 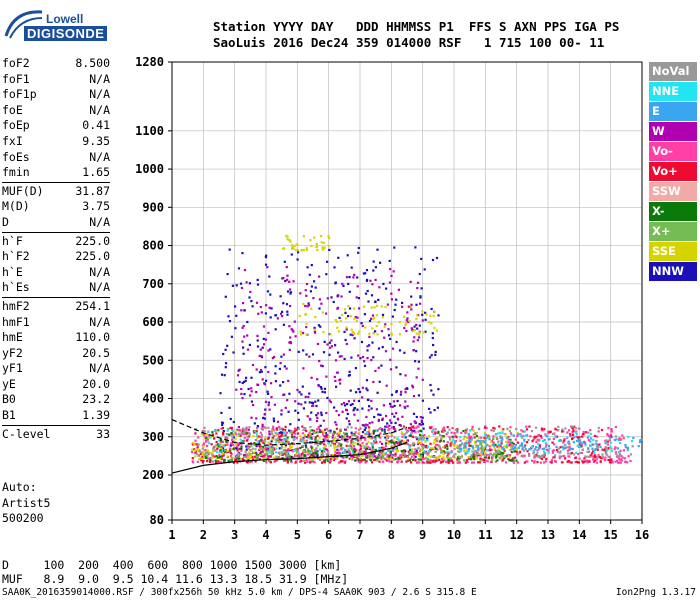 I want to click on auto-label: Auto:, so click(x=19, y=487).